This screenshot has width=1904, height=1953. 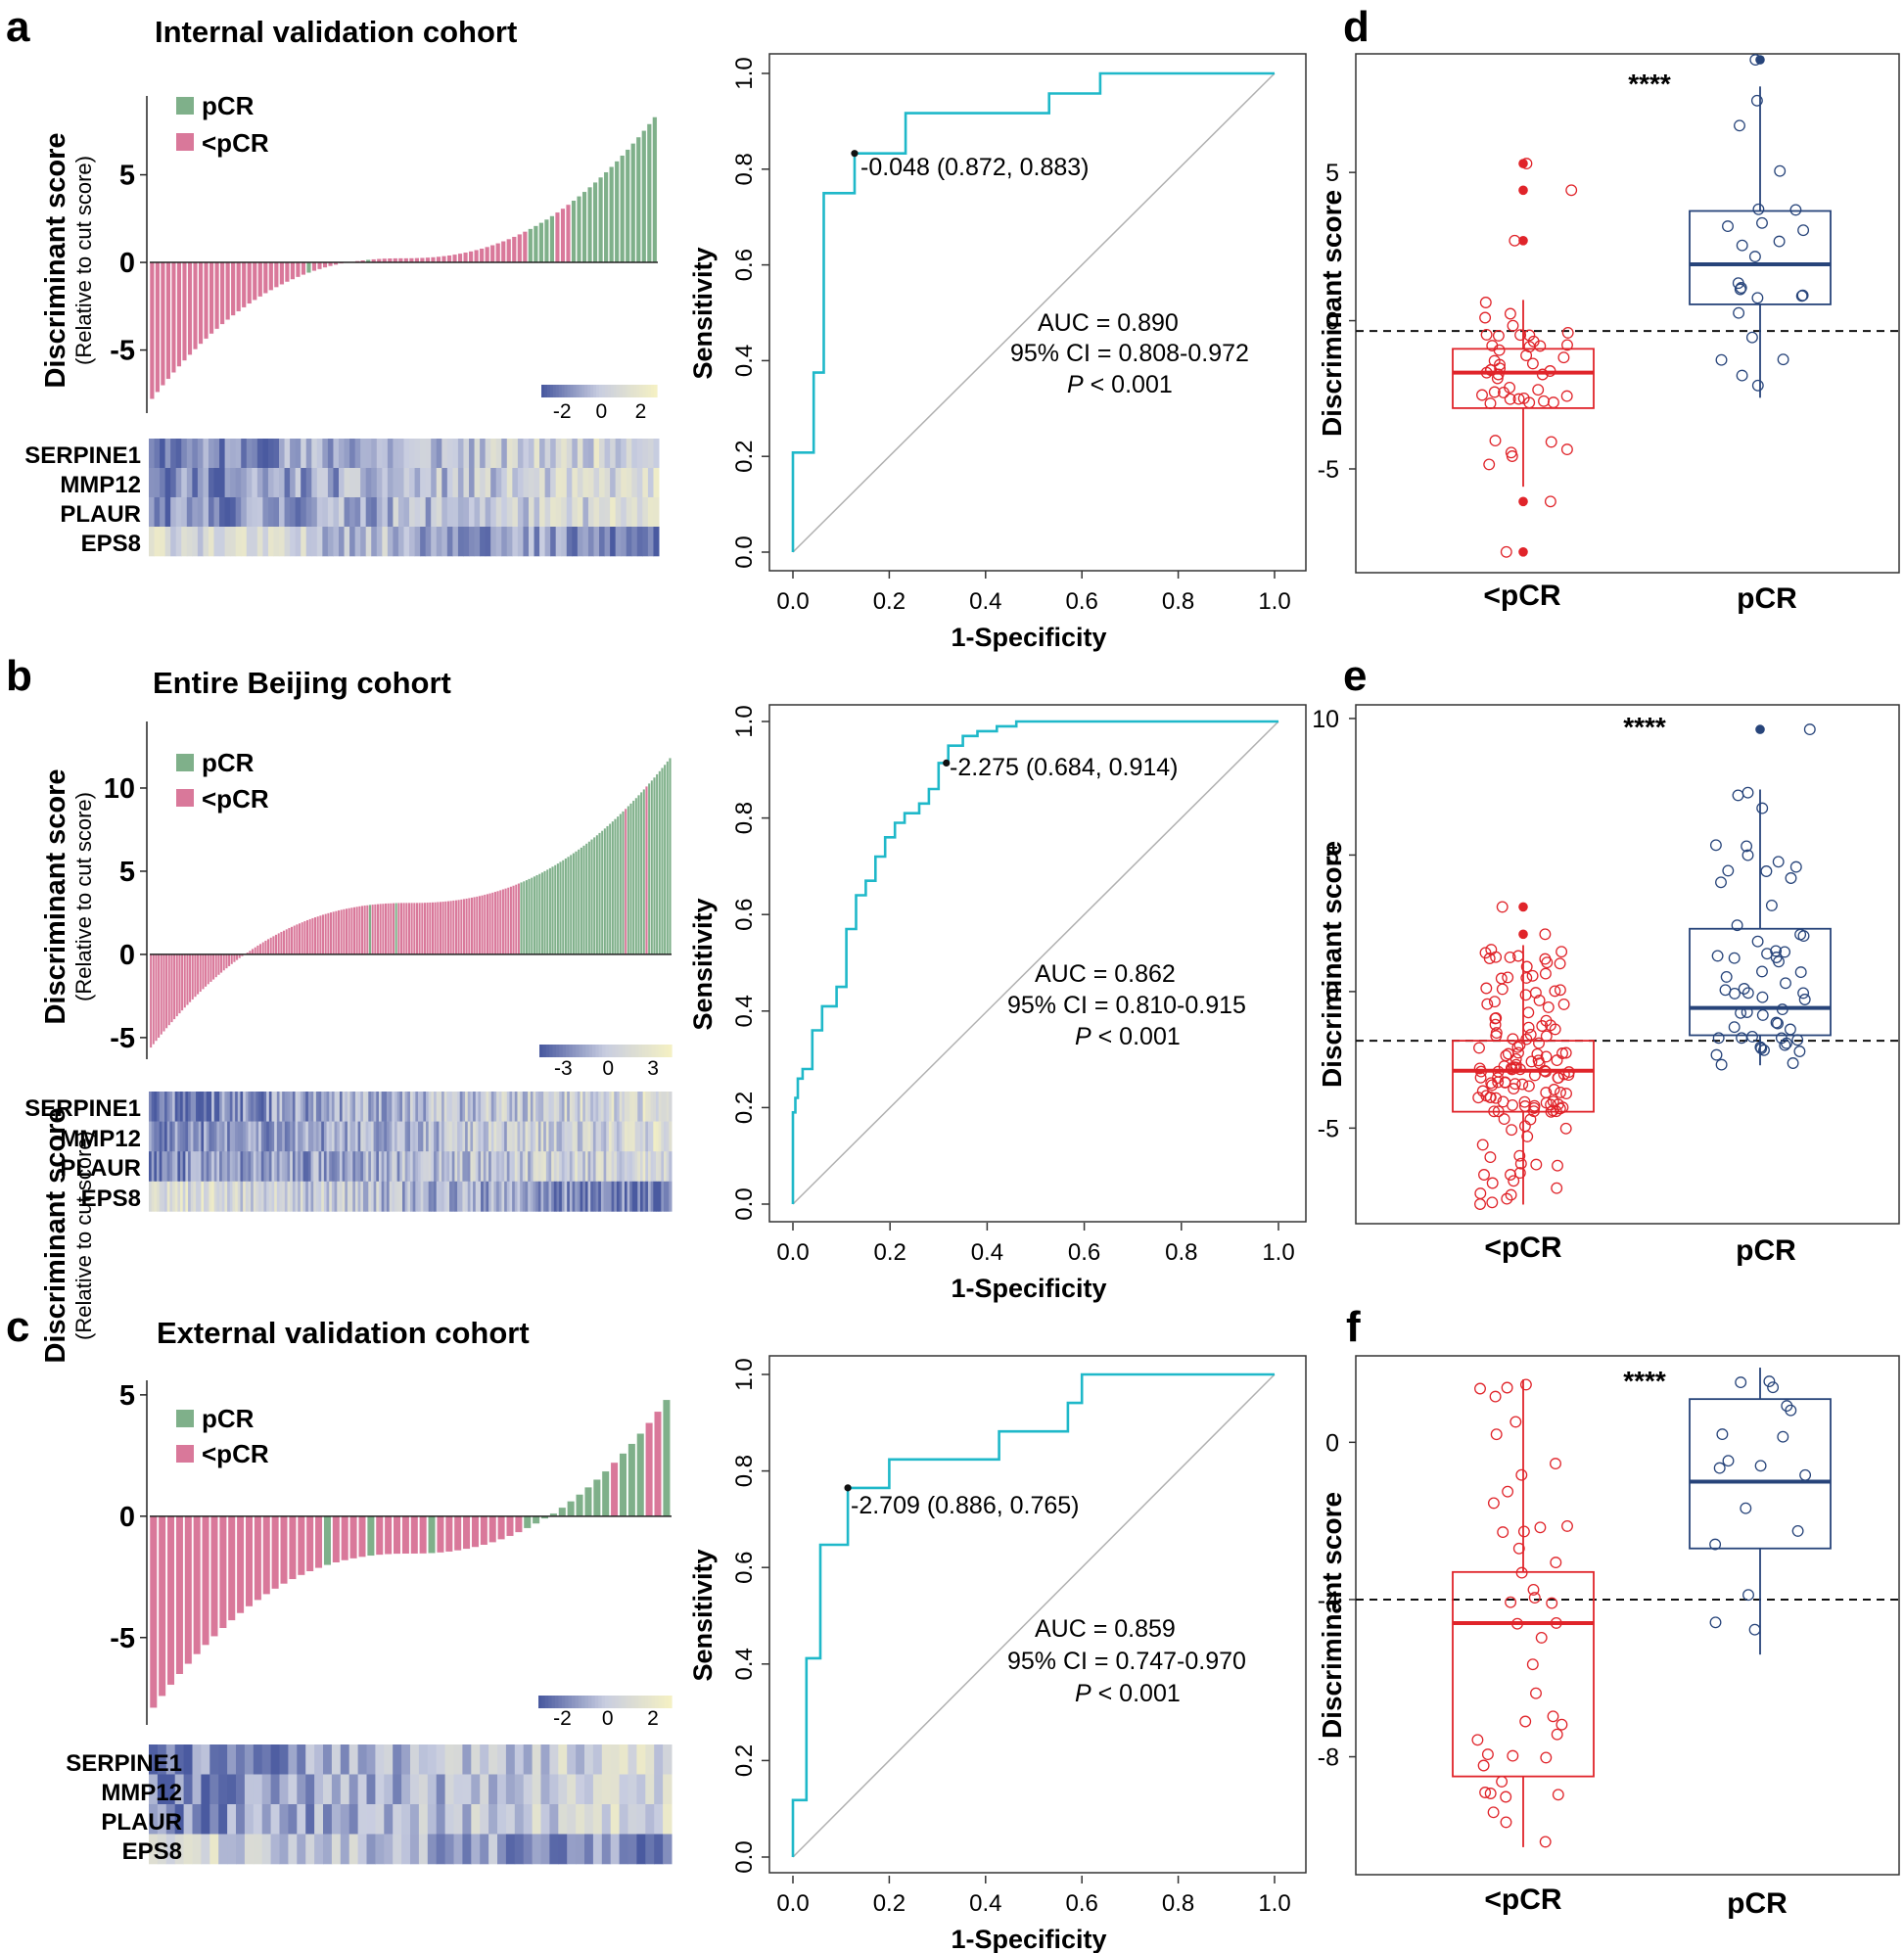 What do you see at coordinates (19, 676) in the screenshot?
I see `panel-letter-b: b` at bounding box center [19, 676].